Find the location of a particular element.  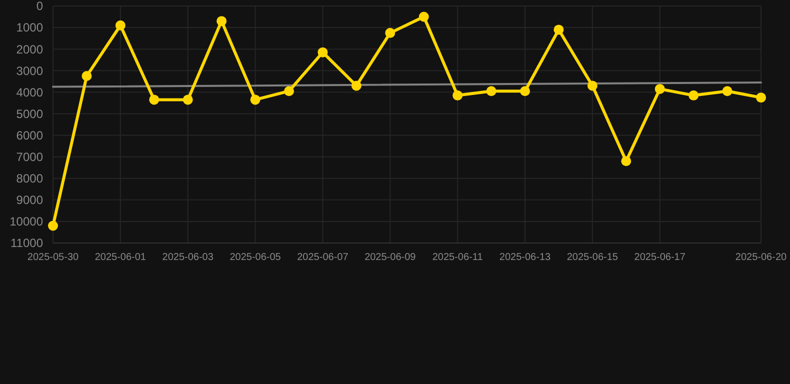

x-tick-label: 2025-06-17 is located at coordinates (660, 257).